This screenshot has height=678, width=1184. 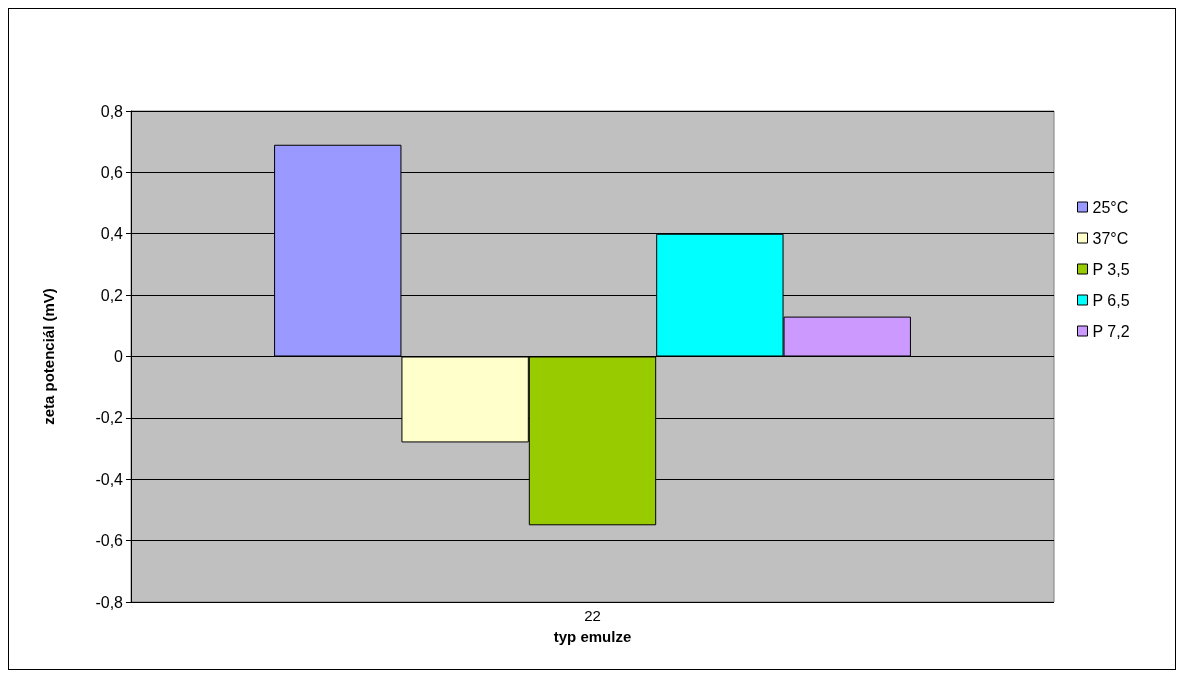 I want to click on y-tick-label: 0,6, so click(x=112, y=172).